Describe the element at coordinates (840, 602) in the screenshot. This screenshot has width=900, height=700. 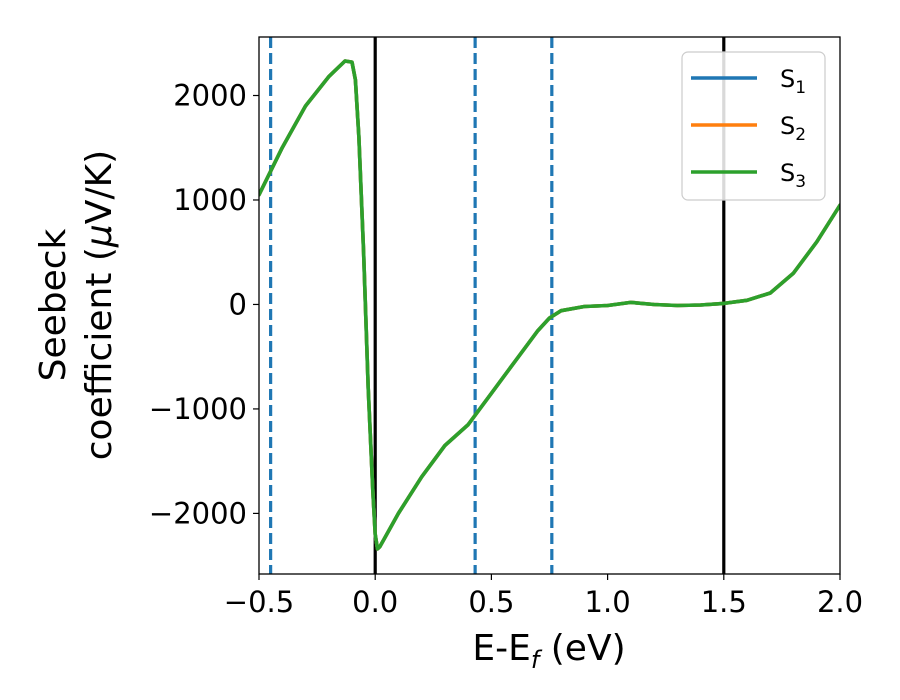
I see `x-tick-label: 2.0` at that location.